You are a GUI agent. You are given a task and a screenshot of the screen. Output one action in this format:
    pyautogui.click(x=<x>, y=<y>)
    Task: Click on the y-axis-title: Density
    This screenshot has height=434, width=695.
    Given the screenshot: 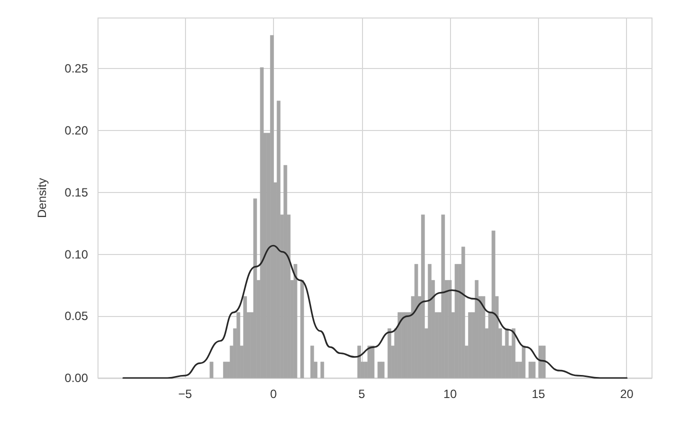 What is the action you would take?
    pyautogui.click(x=42, y=198)
    